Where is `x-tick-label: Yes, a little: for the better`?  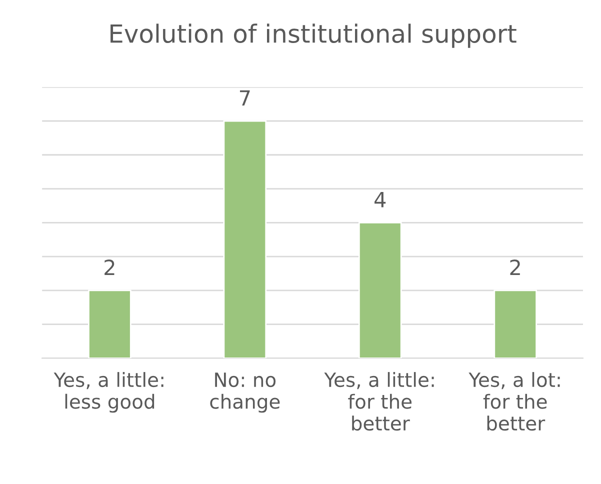
x-tick-label: Yes, a little: for the better is located at coordinates (379, 401).